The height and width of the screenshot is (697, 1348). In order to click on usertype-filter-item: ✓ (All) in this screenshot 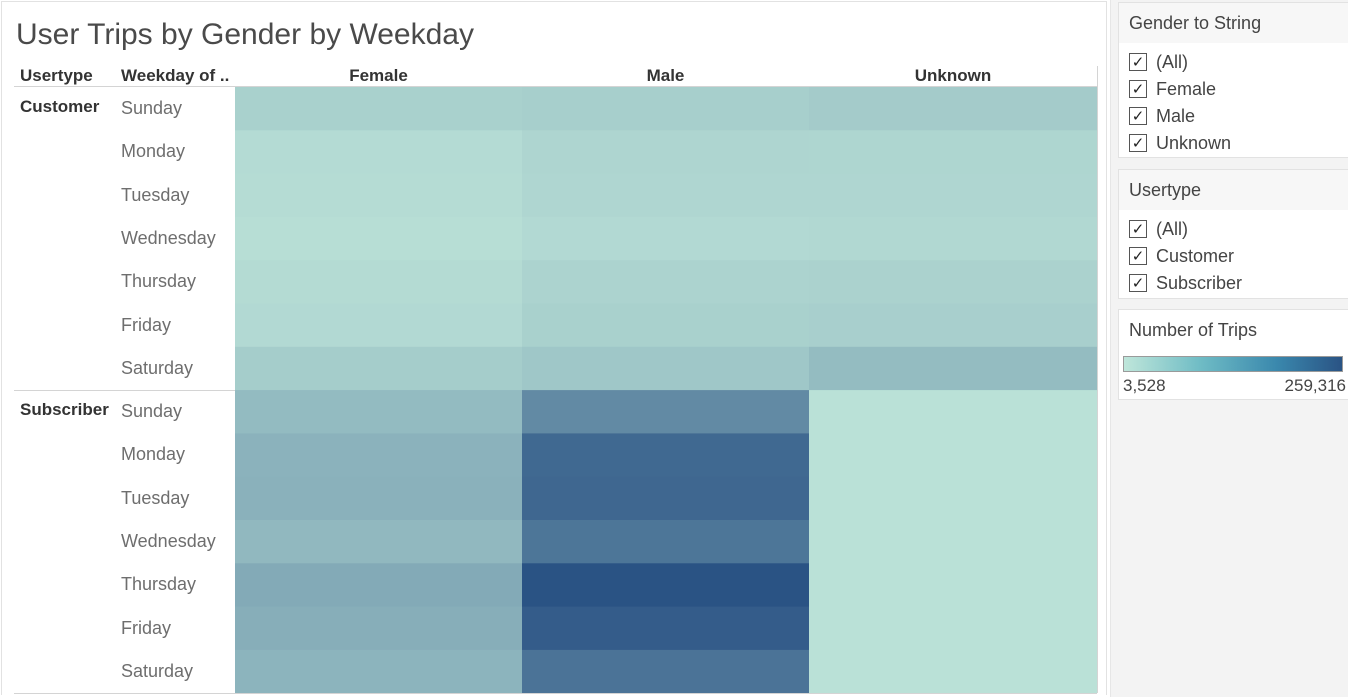, I will do `click(1158, 229)`.